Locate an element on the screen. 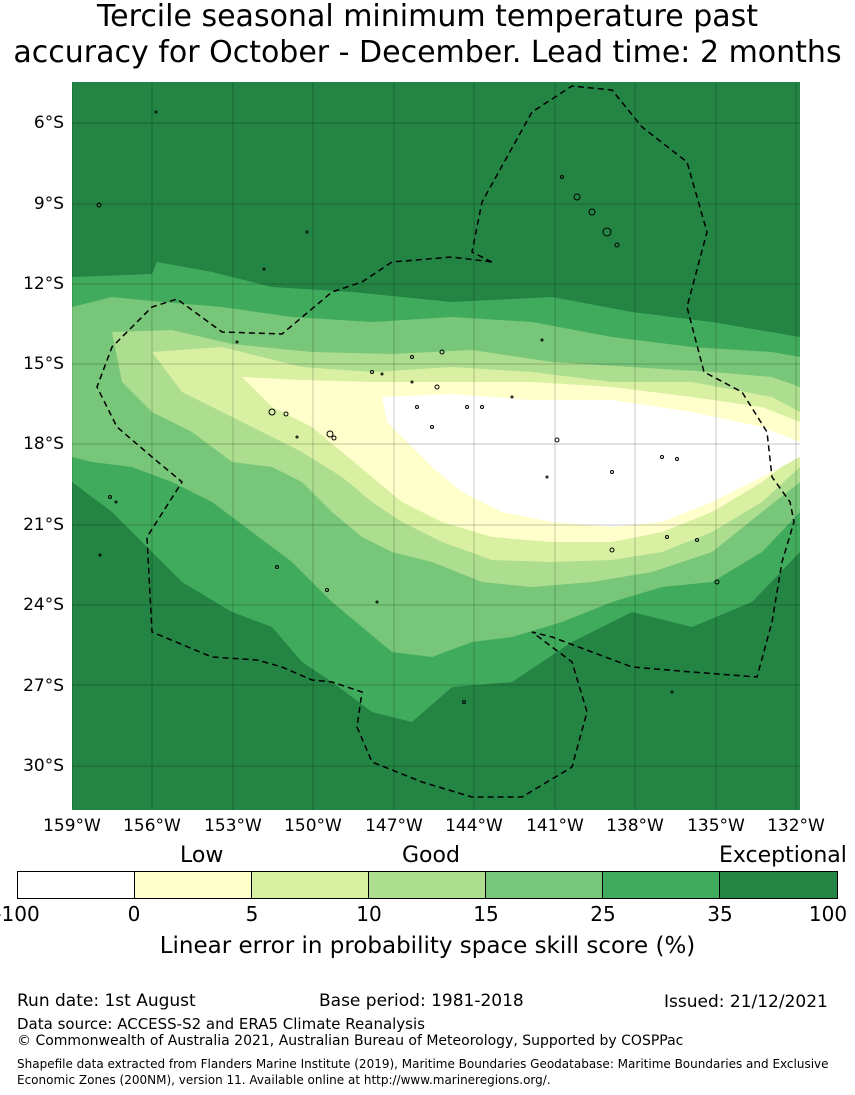 This screenshot has height=1095, width=855. lat-label-30s: 30°S is located at coordinates (43, 766).